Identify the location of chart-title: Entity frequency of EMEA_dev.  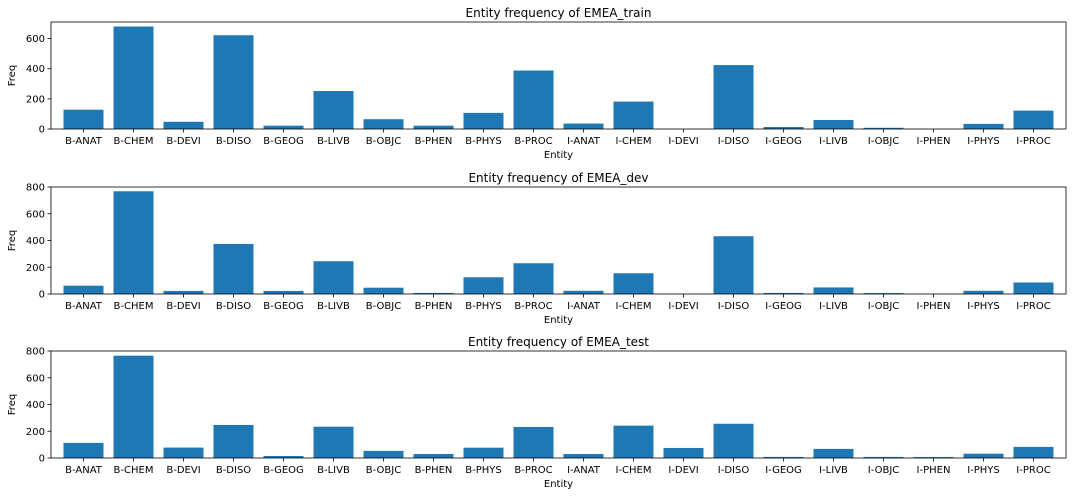
(558, 178).